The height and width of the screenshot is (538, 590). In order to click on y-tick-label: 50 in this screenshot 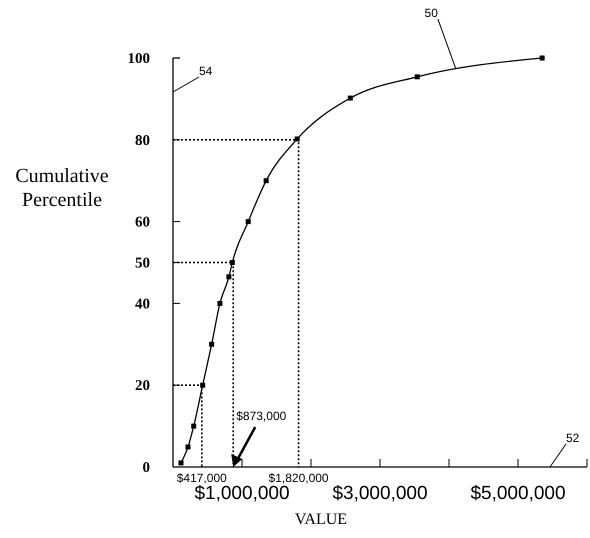, I will do `click(142, 264)`.